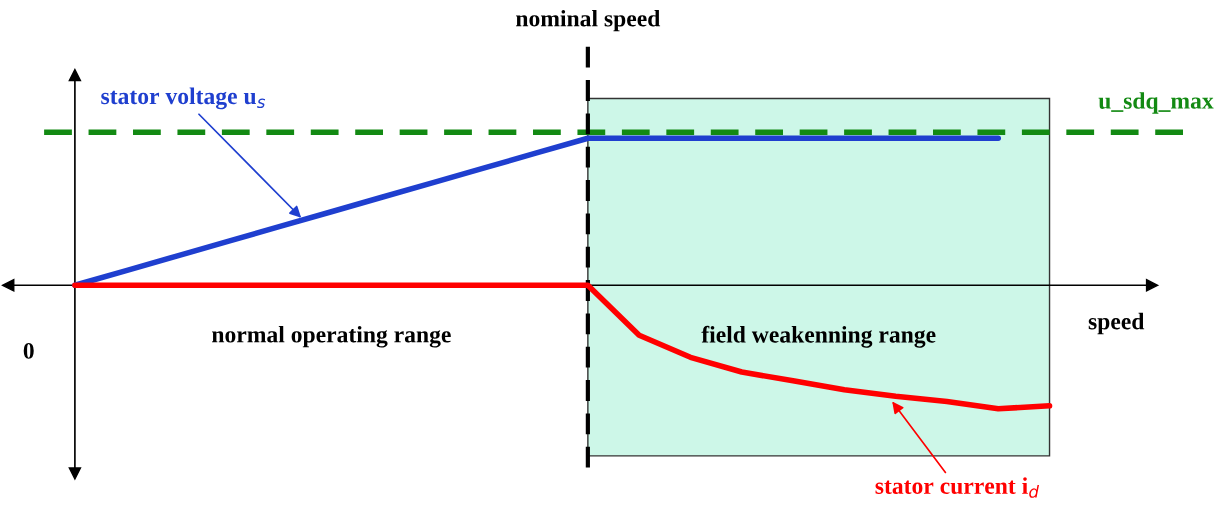 The image size is (1226, 522). What do you see at coordinates (1116, 323) in the screenshot?
I see `x-axis-title: speed` at bounding box center [1116, 323].